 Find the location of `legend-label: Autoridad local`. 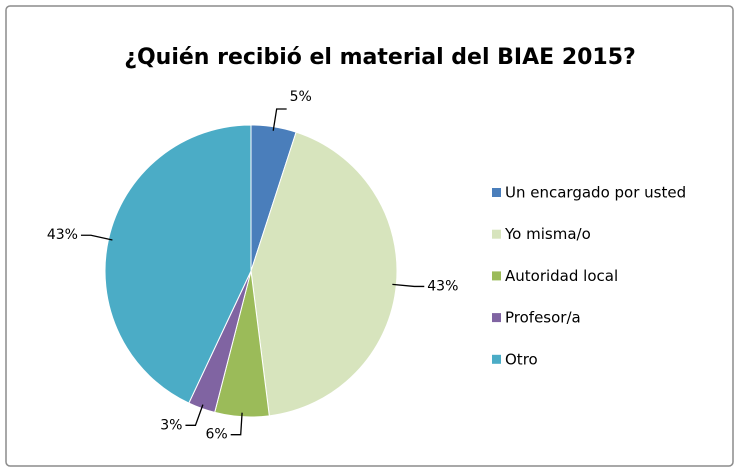

legend-label: Autoridad local is located at coordinates (561, 276).